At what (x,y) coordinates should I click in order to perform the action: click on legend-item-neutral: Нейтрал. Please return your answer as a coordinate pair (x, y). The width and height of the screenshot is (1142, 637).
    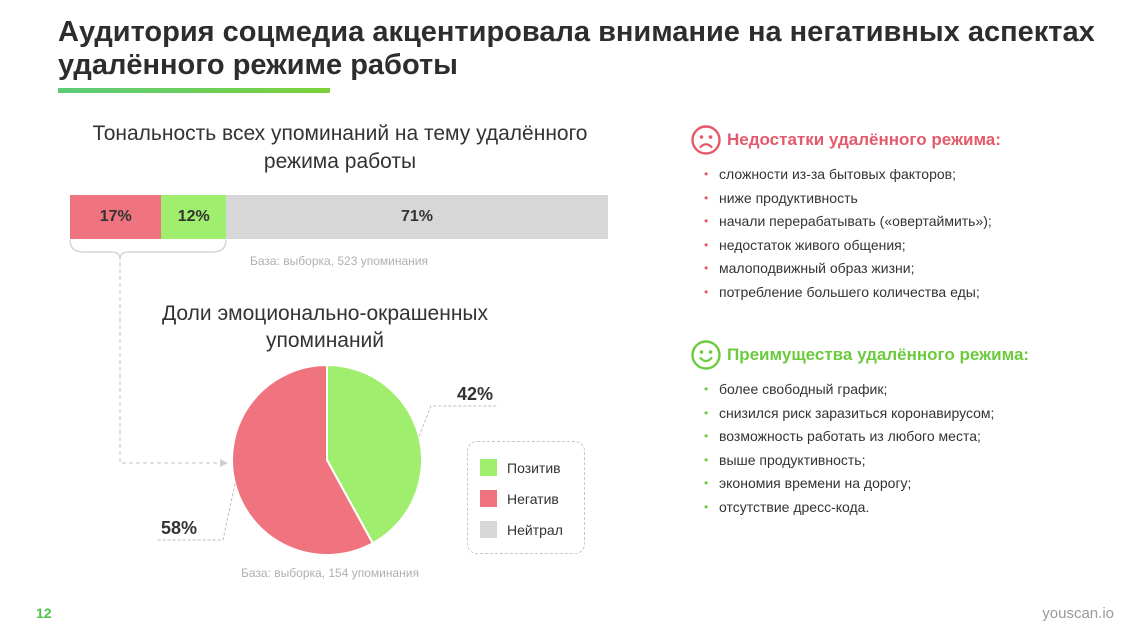
    Looking at the image, I should click on (526, 529).